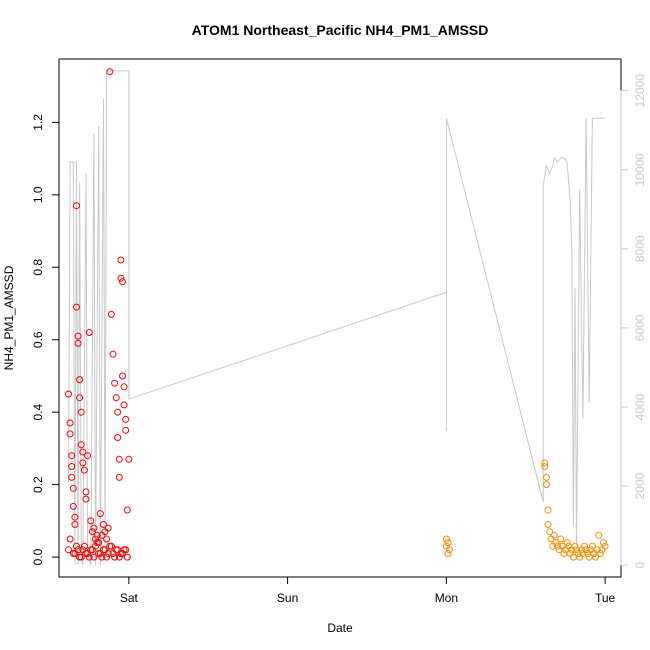 Image resolution: width=650 pixels, height=650 pixels. I want to click on x-axis-label: Date, so click(340, 628).